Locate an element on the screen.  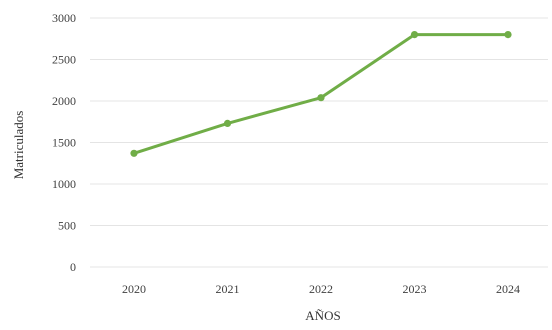
y-axis-title: Matriculados is located at coordinates (18, 145).